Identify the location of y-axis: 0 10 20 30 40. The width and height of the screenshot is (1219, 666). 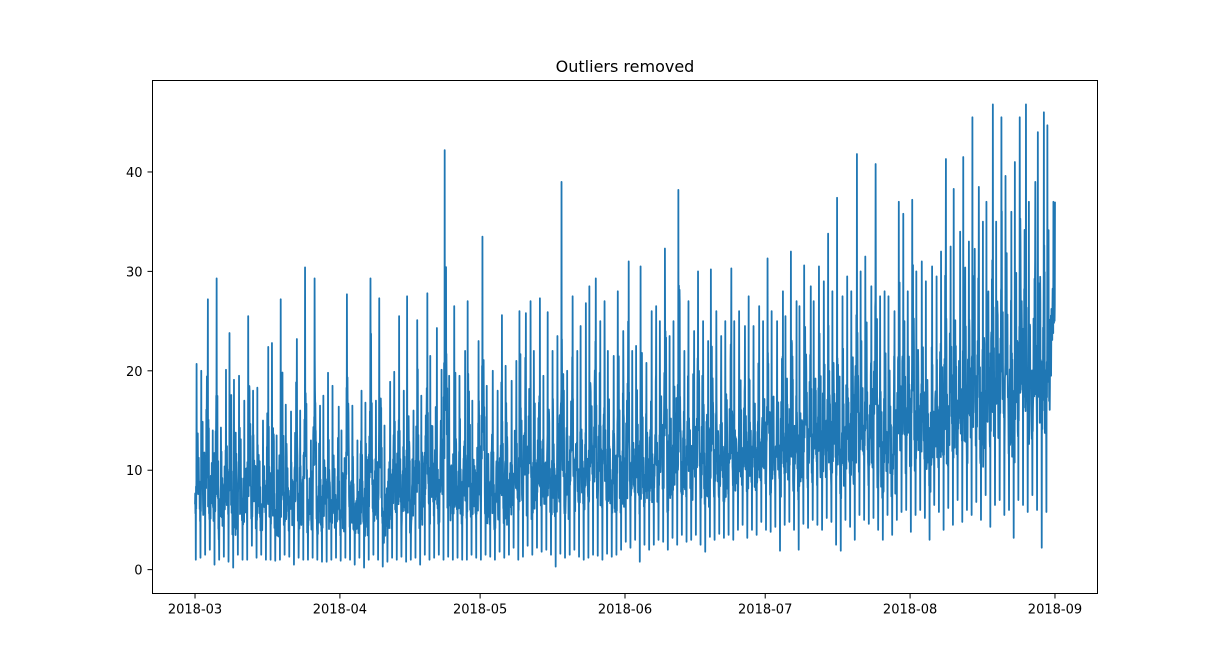
(139, 372).